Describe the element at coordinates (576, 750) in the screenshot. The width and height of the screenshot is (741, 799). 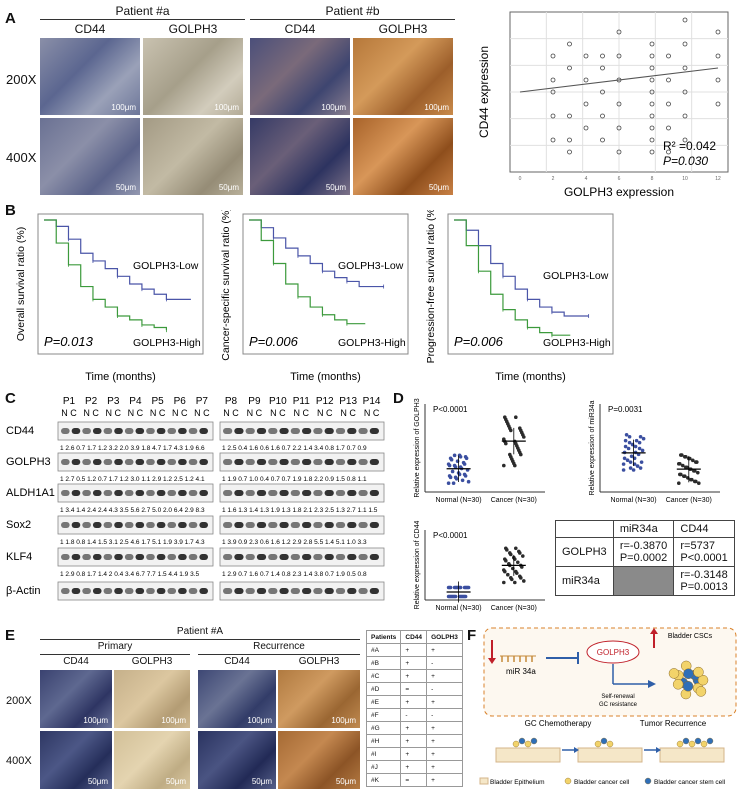
I see `transition-arrowhead` at that location.